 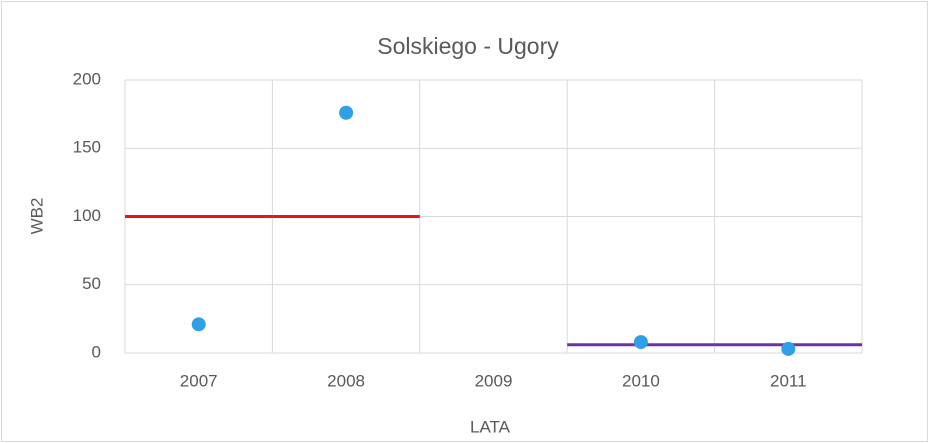 I want to click on y-tick-label: 100, so click(x=87, y=215).